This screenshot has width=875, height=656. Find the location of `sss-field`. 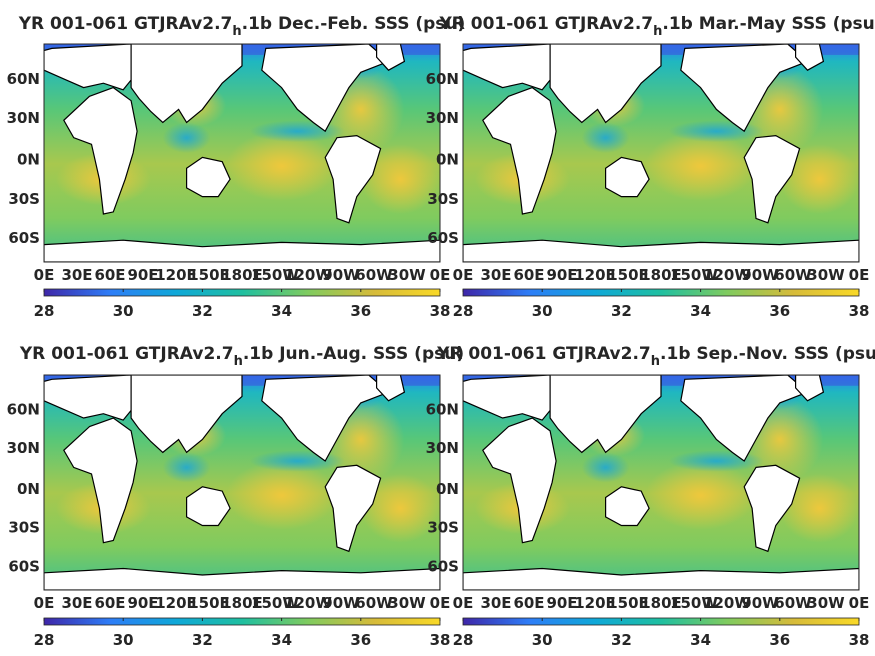

sss-field is located at coordinates (242, 482).